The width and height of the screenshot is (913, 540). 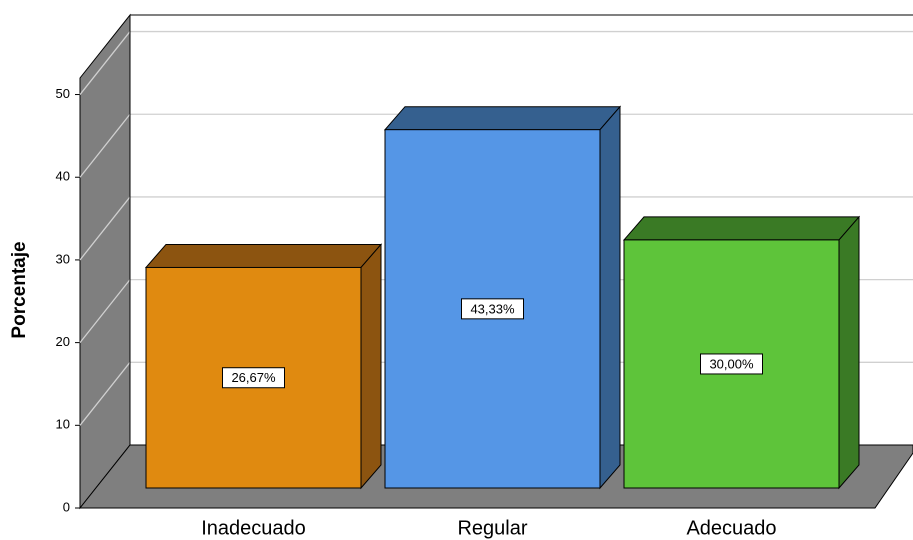 I want to click on y-tick-label: 10, so click(x=63, y=424).